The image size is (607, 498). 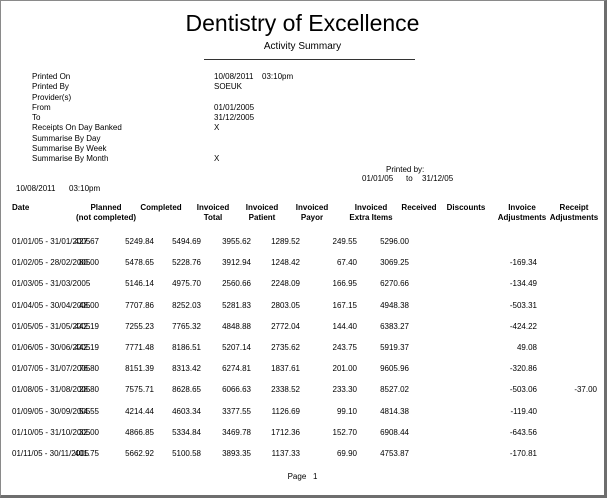 I want to click on row-value: 5281.83, so click(x=236, y=305).